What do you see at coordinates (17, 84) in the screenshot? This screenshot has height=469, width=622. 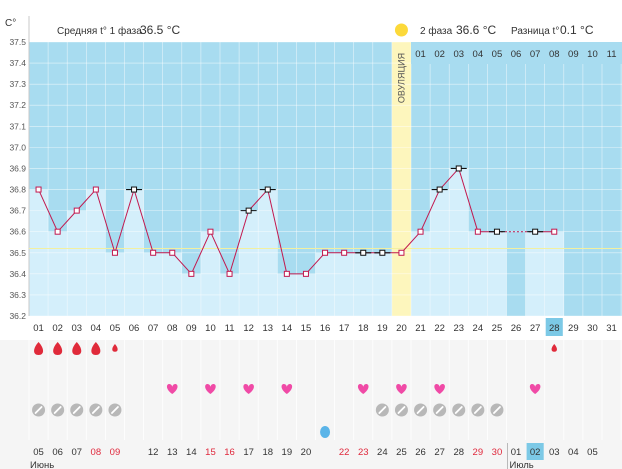 I see `y-tick-label: 37.3` at bounding box center [17, 84].